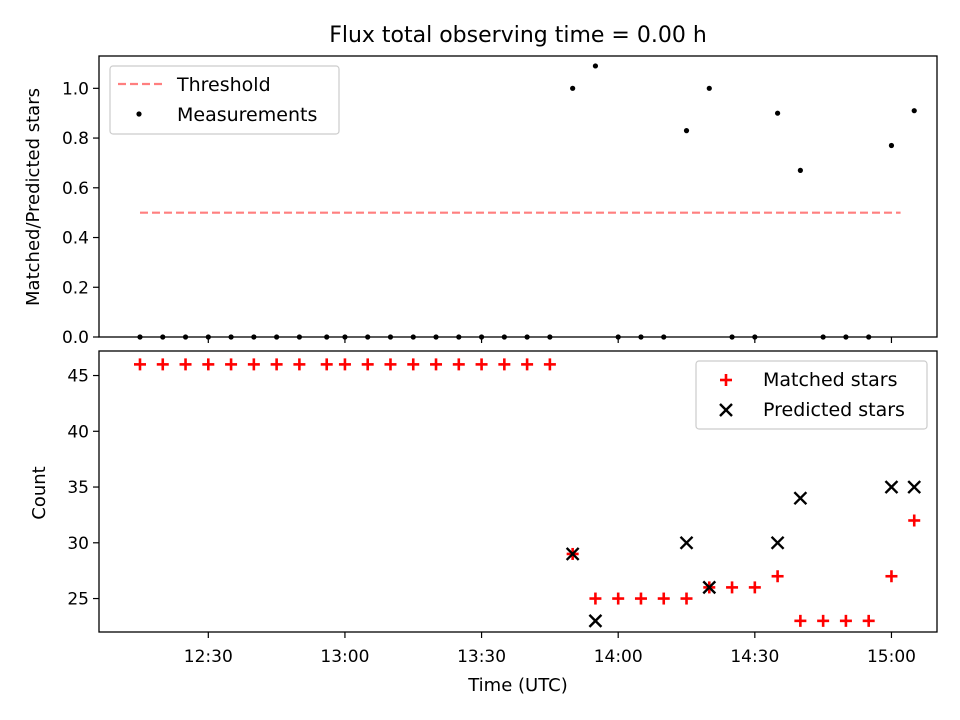  I want to click on y-tick-label: 25, so click(78, 600).